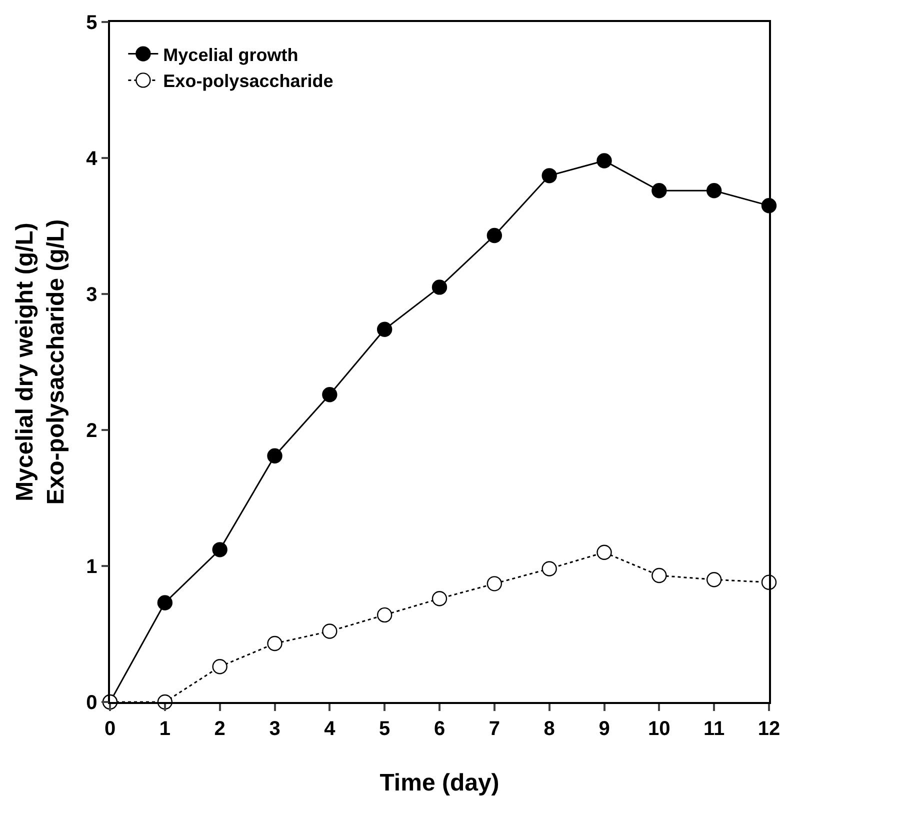  What do you see at coordinates (659, 729) in the screenshot?
I see `x-tick-label: 10` at bounding box center [659, 729].